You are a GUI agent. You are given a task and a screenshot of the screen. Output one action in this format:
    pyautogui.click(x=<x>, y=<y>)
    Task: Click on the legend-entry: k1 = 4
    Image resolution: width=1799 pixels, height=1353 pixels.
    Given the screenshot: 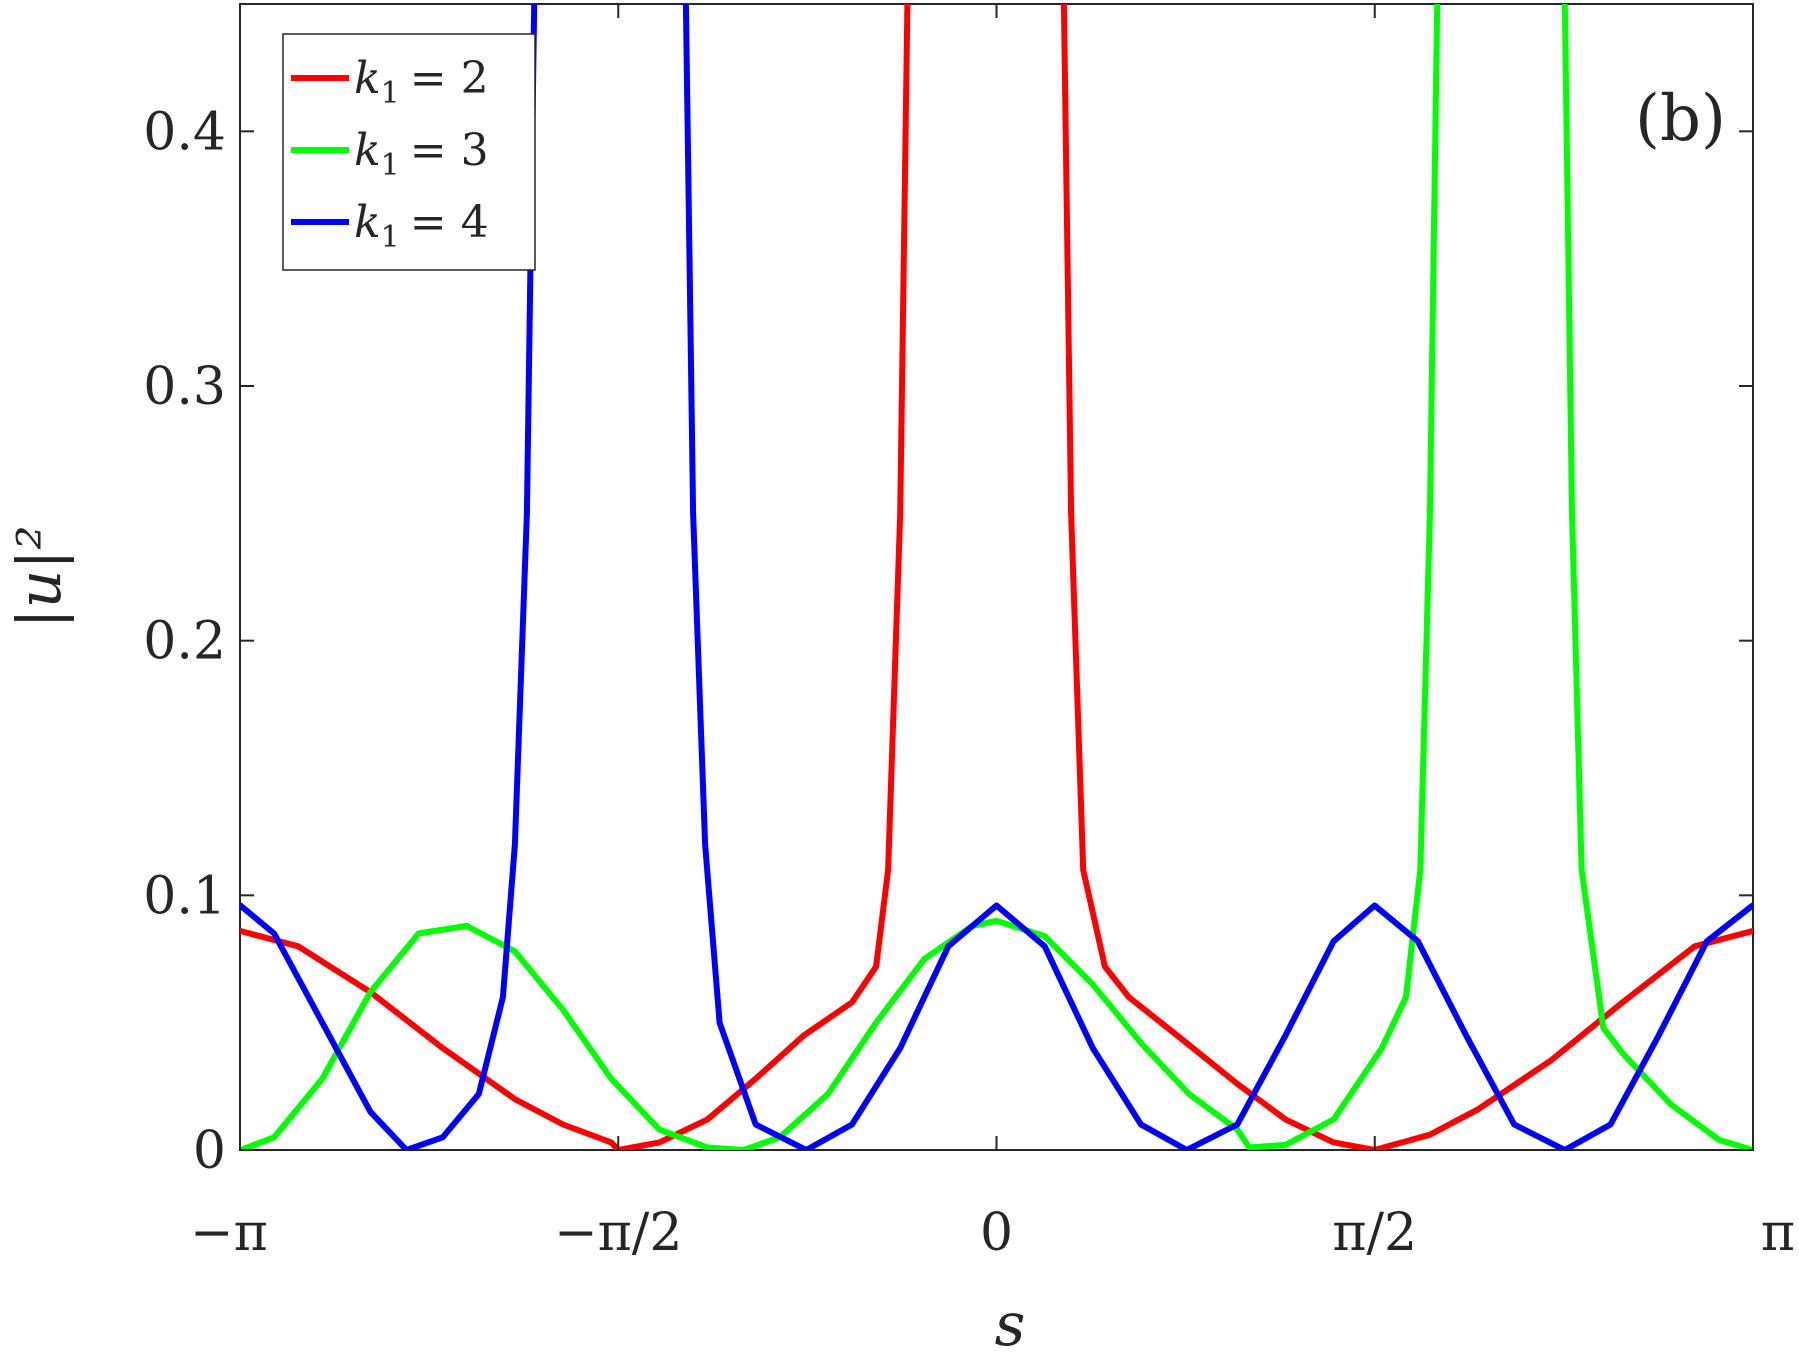 What is the action you would take?
    pyautogui.click(x=421, y=226)
    